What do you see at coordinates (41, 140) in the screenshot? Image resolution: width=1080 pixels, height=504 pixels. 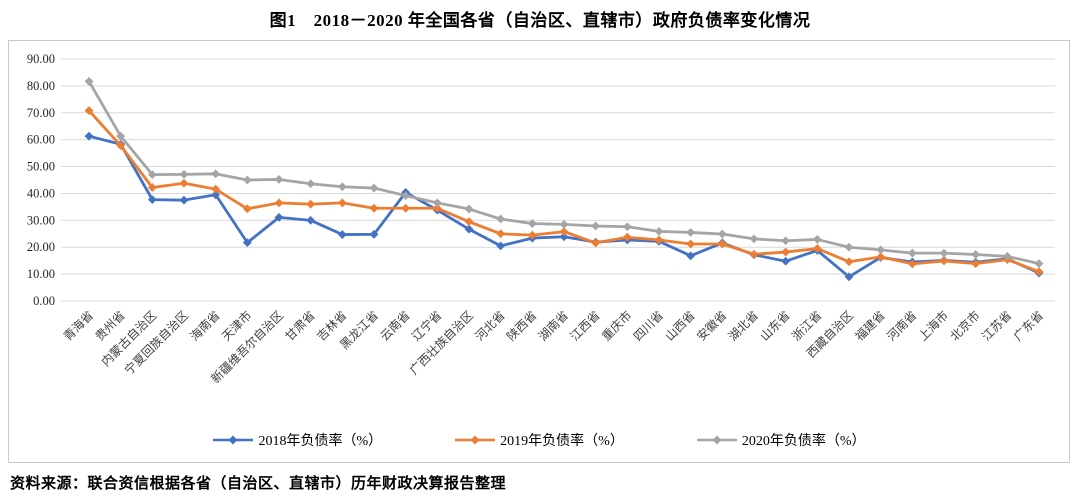 I see `y-axis-tick-label: 60.00` at bounding box center [41, 140].